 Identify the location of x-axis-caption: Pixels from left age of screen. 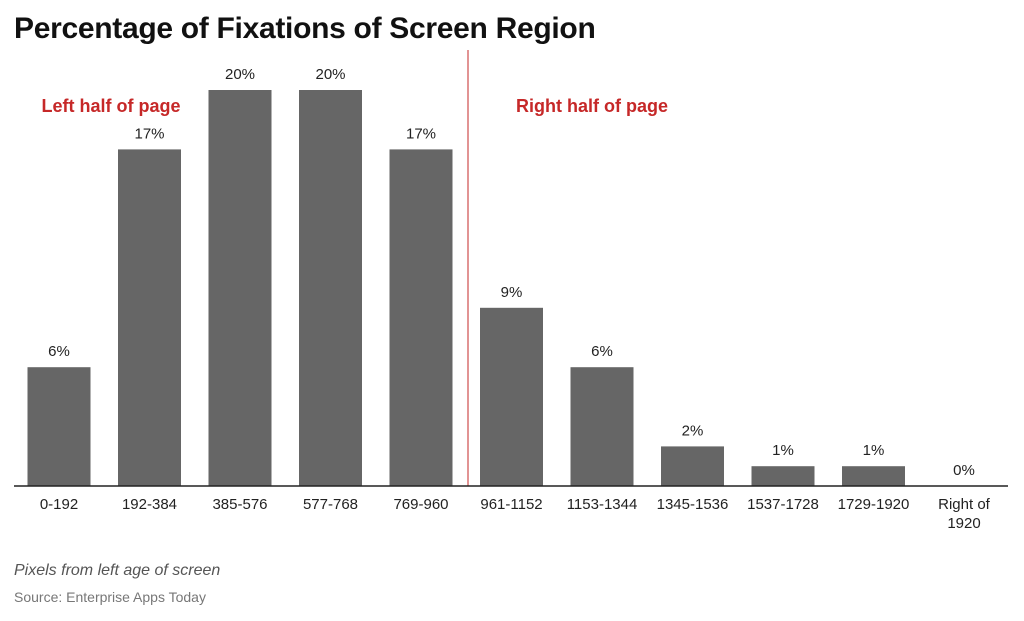
(117, 570).